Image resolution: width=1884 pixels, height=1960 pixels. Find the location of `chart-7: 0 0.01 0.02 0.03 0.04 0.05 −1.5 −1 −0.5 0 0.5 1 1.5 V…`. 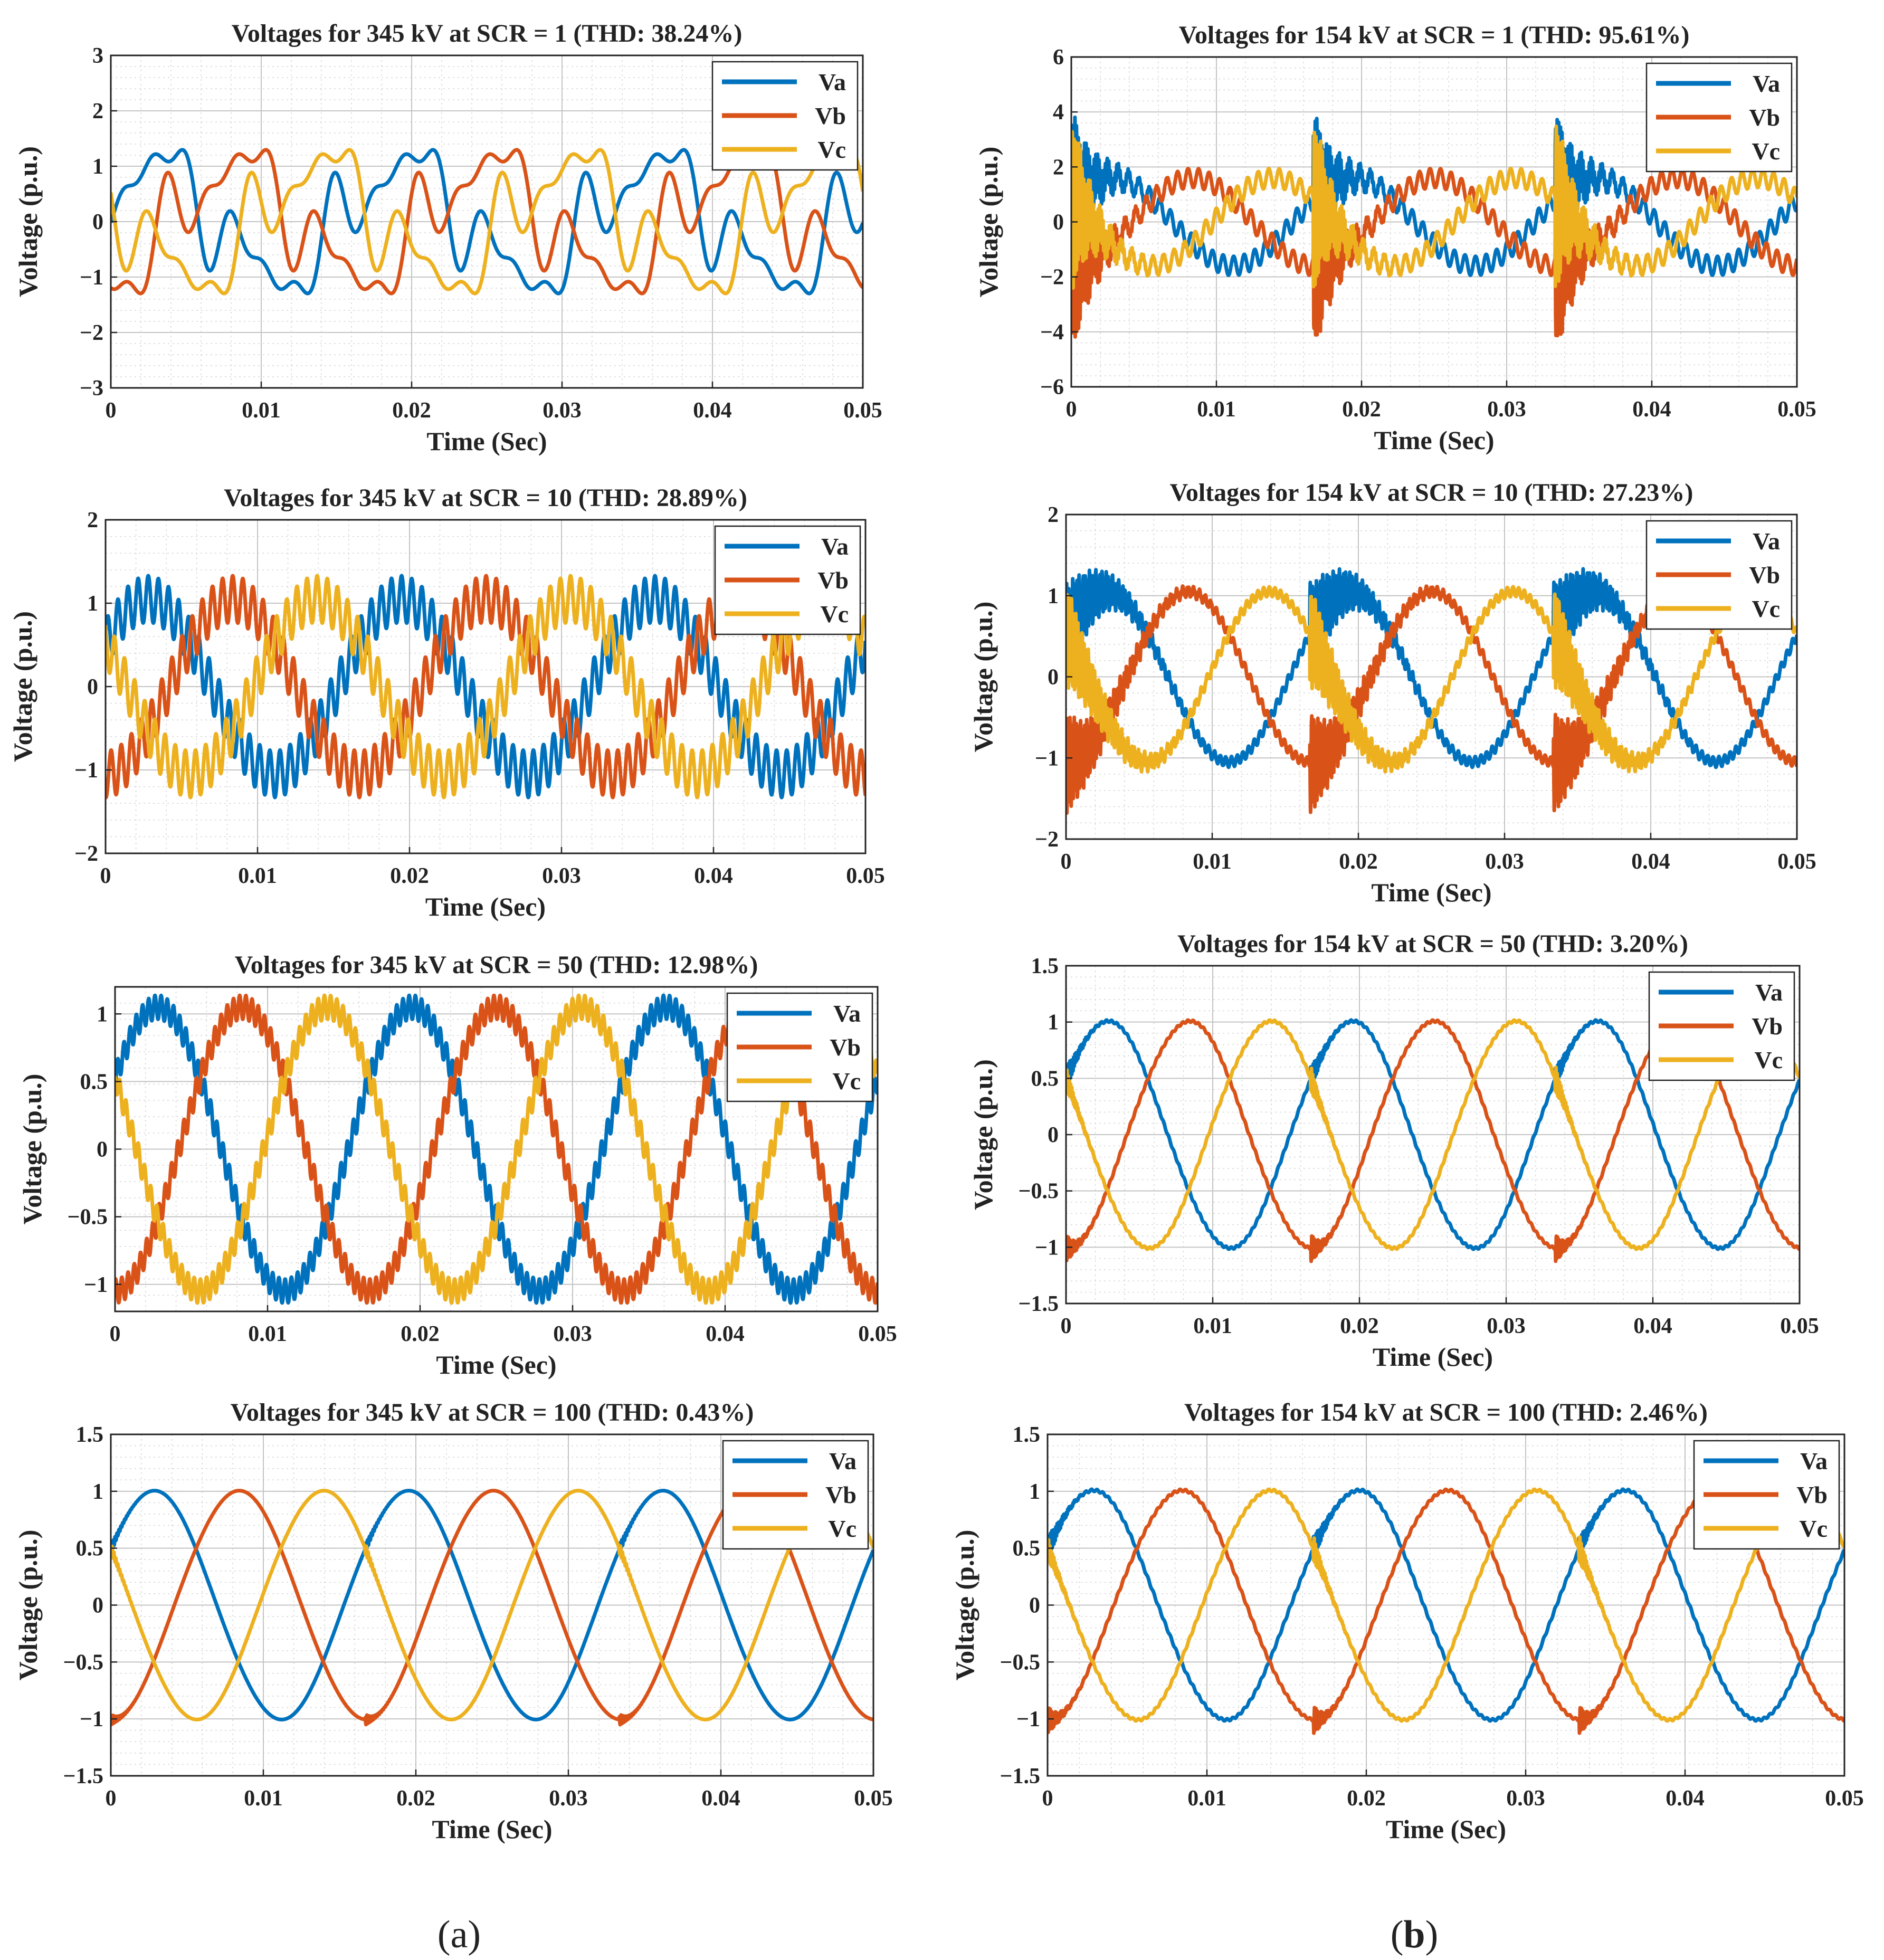

chart-7: 0 0.01 0.02 0.03 0.04 0.05 −1.5 −1 −0.5 0 0.5 1 1.5 V… is located at coordinates (453, 1621).